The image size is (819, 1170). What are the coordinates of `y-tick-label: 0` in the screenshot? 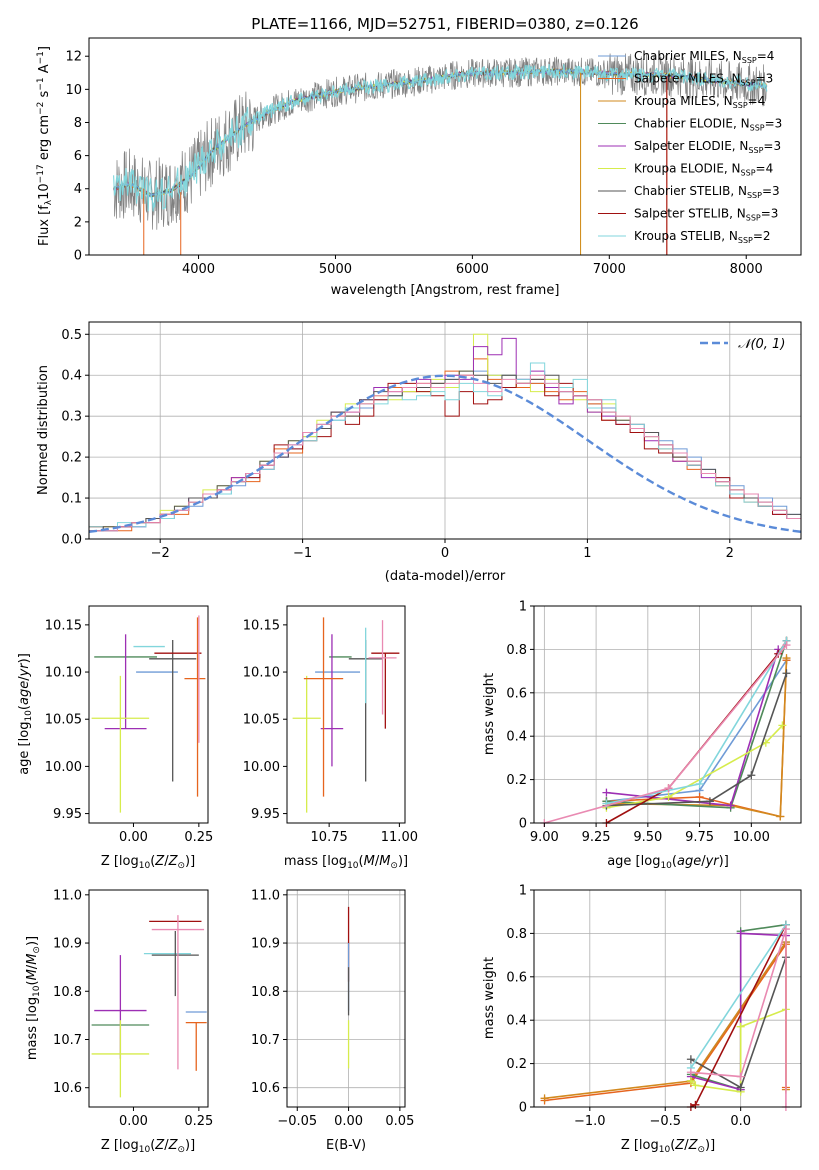 It's located at (523, 1108).